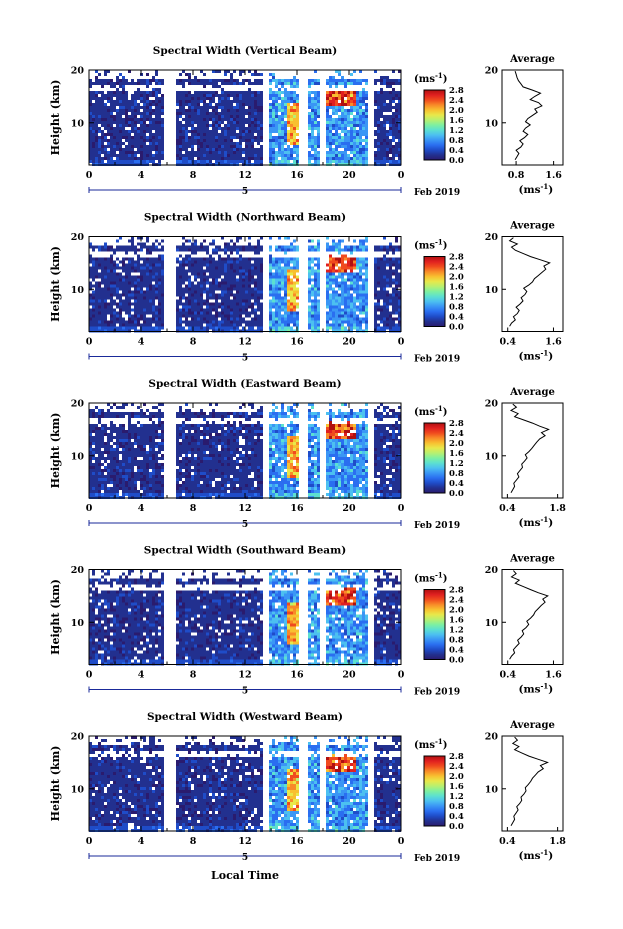  I want to click on y-tick-label: 10, so click(78, 456).